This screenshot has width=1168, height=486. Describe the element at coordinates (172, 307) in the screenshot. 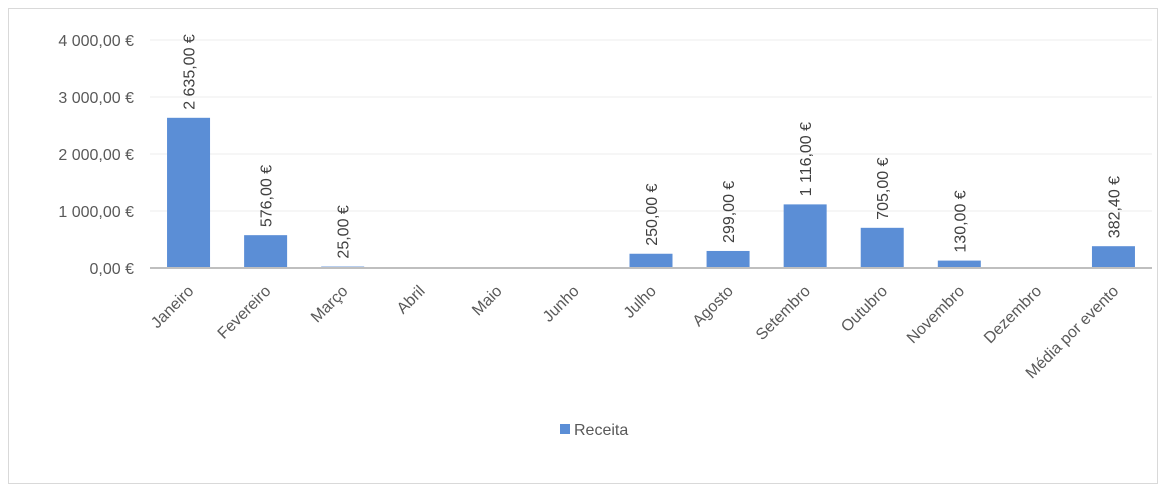

I see `x-tick-label: Janeiro` at that location.